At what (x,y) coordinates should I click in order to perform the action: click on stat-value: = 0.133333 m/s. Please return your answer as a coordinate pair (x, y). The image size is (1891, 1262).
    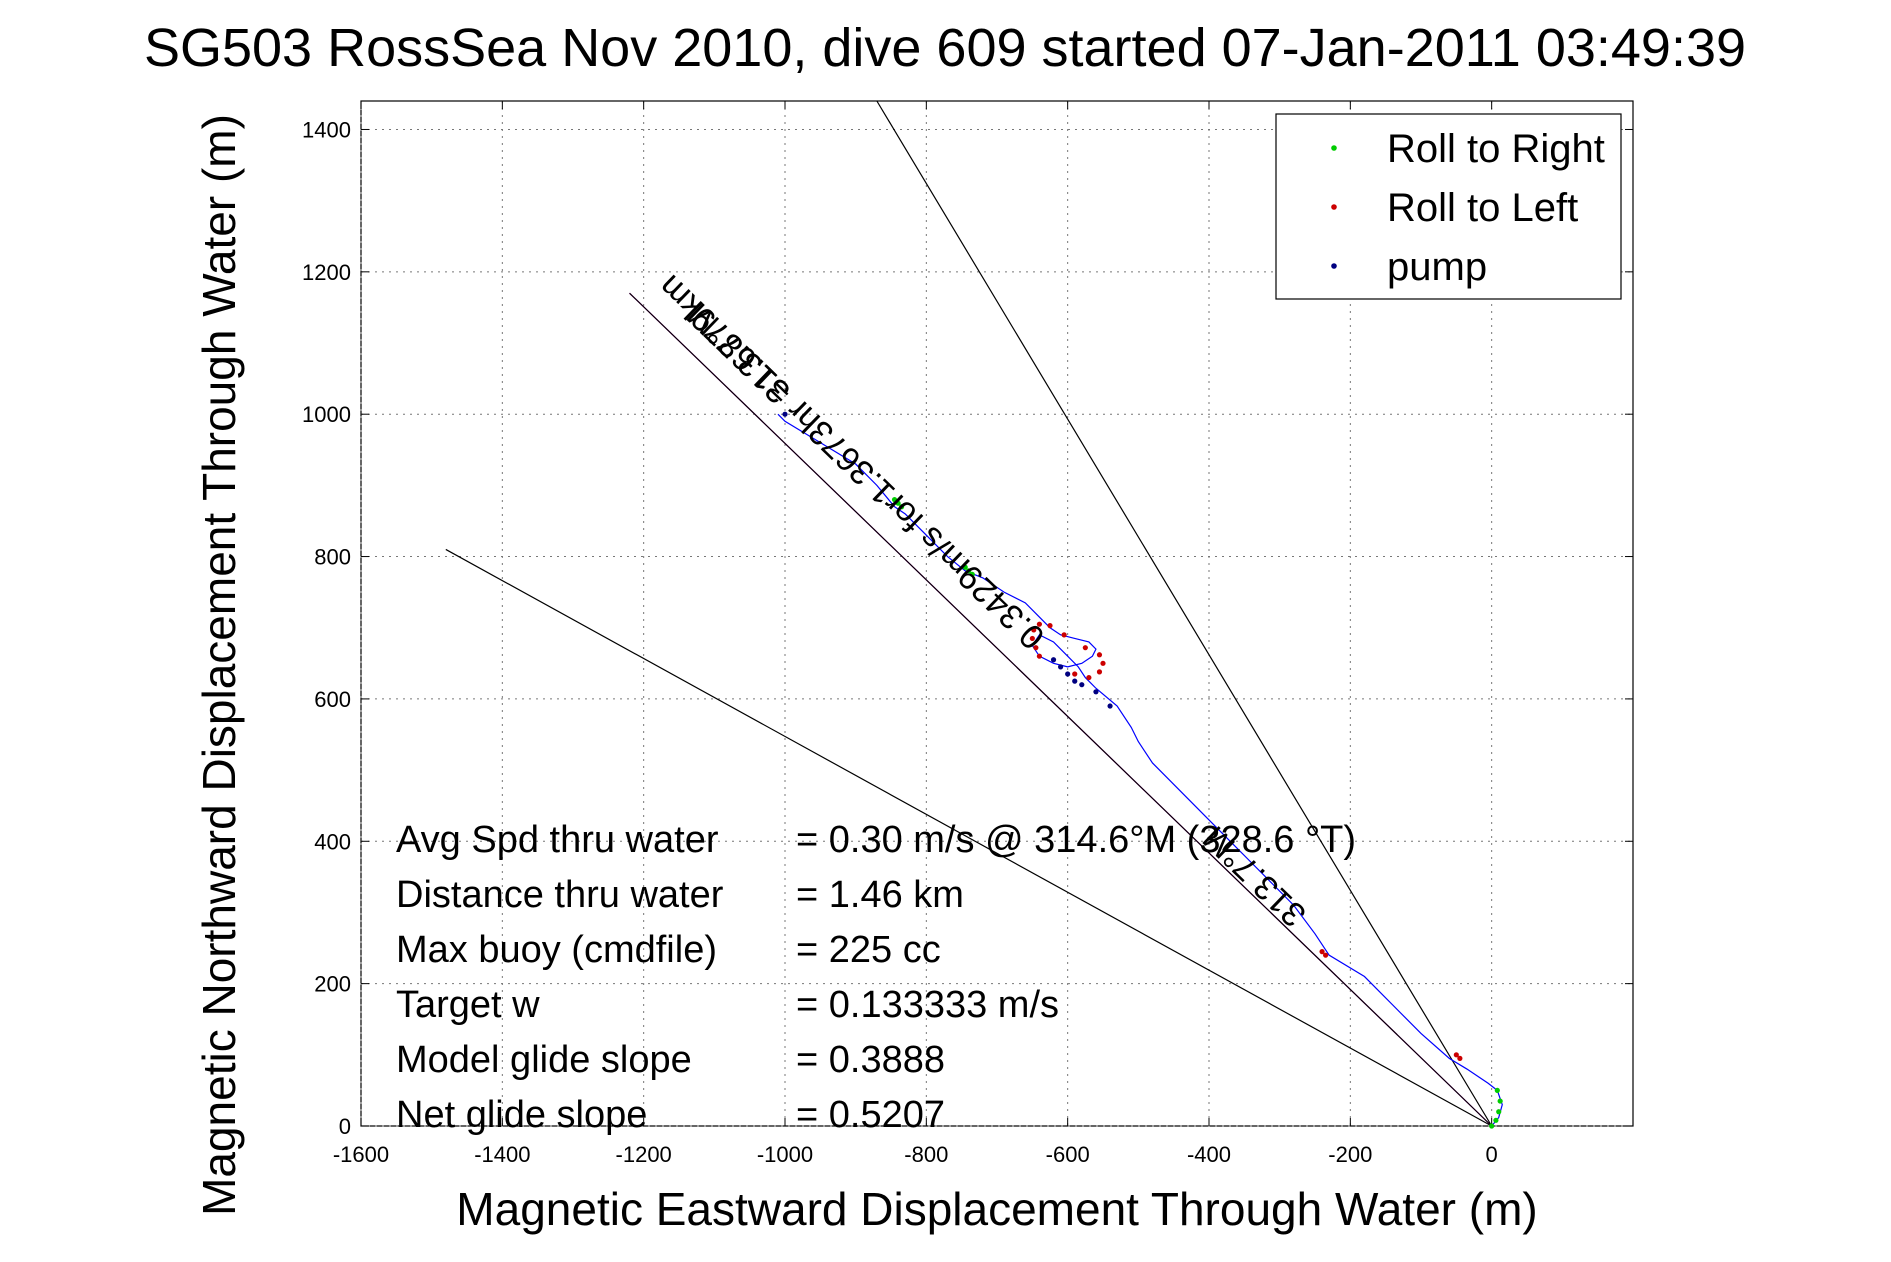
    Looking at the image, I should click on (927, 1005).